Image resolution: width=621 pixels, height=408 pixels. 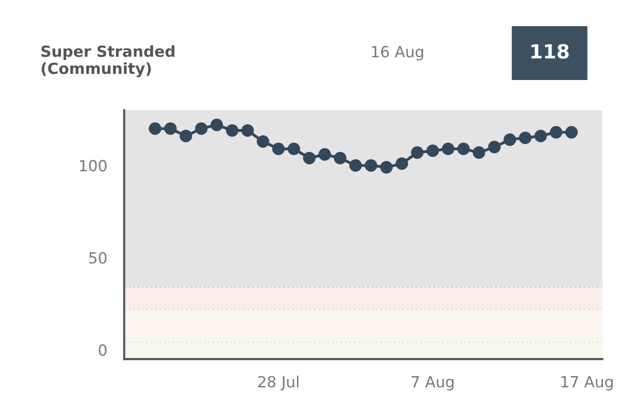 What do you see at coordinates (278, 383) in the screenshot?
I see `x-tick-label: 28 Jul` at bounding box center [278, 383].